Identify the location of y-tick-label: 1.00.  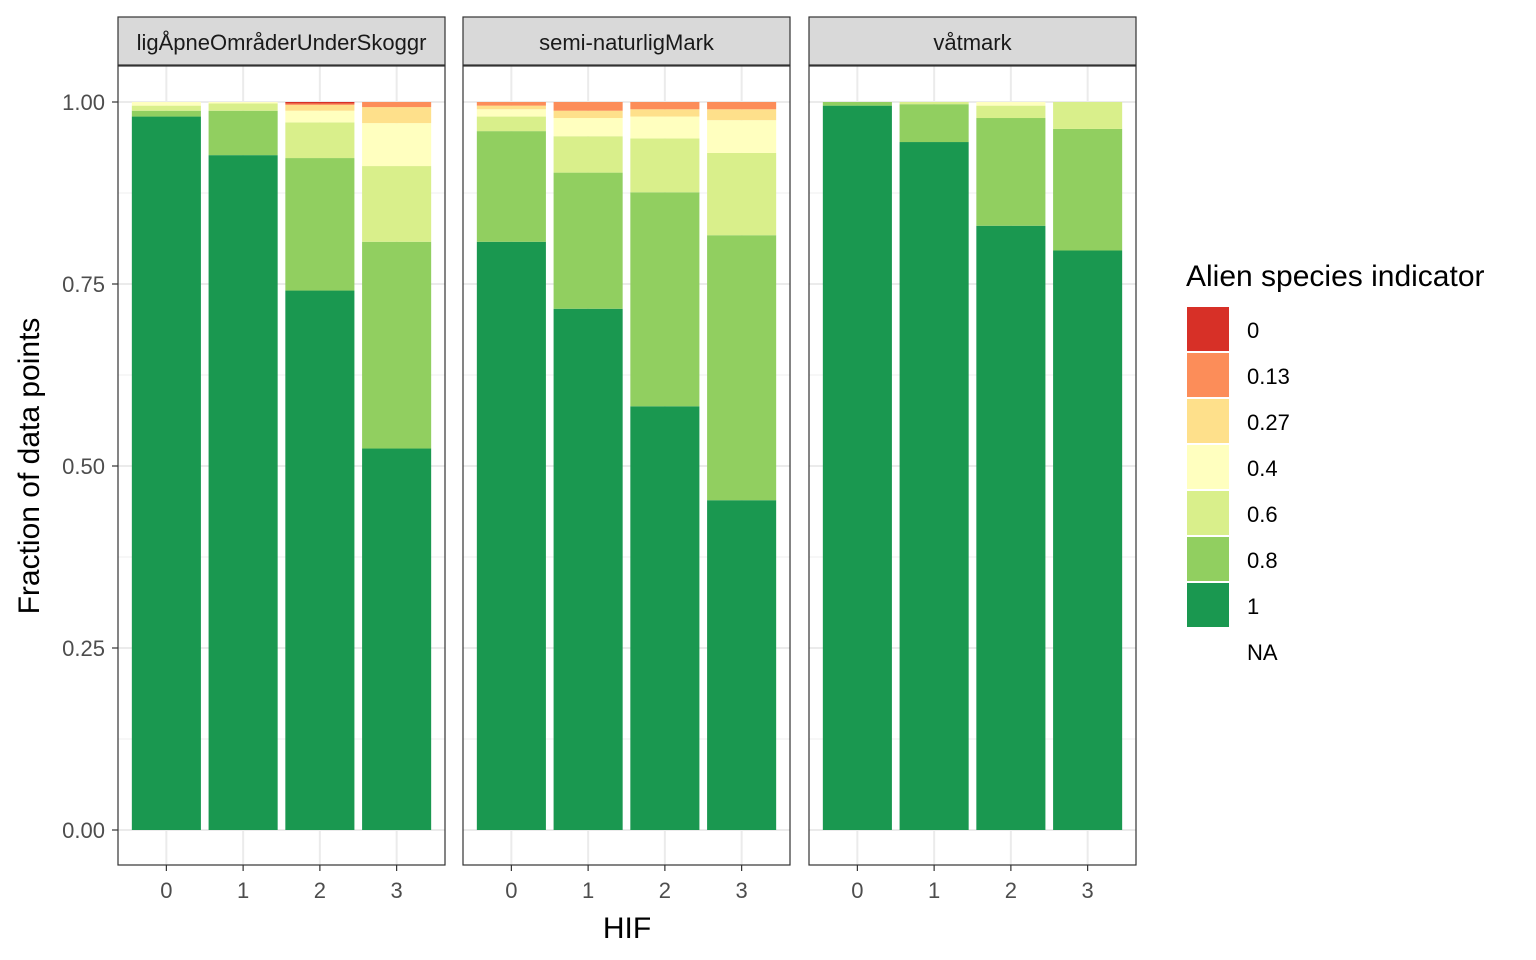
(83, 102).